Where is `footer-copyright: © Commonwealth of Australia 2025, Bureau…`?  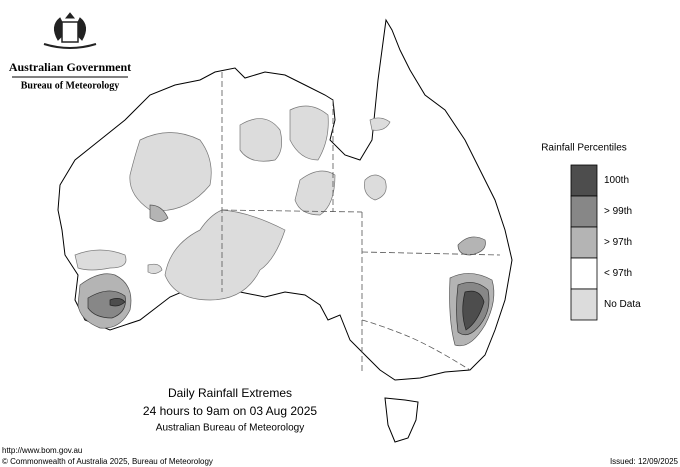 footer-copyright: © Commonwealth of Australia 2025, Bureau… is located at coordinates (107, 461).